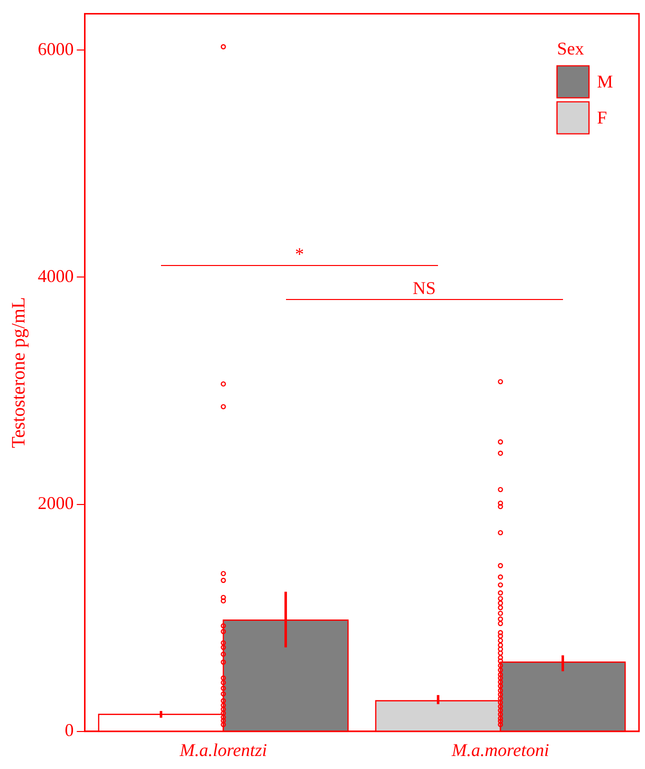  What do you see at coordinates (56, 276) in the screenshot?
I see `y-tick-label: 4000` at bounding box center [56, 276].